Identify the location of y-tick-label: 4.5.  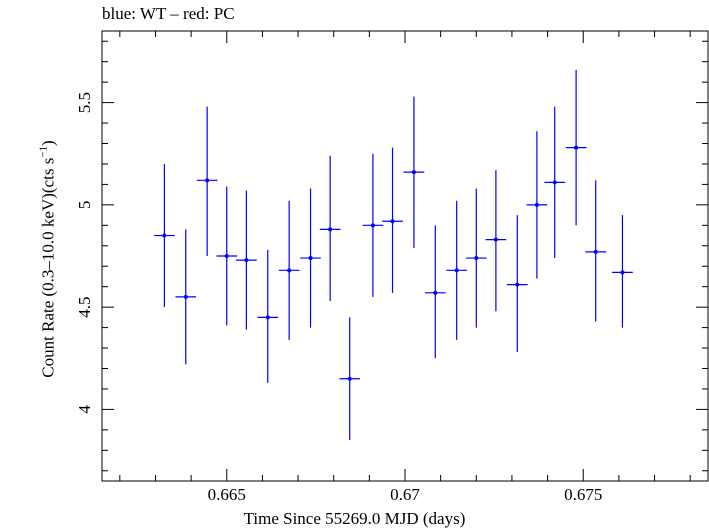
(84, 307).